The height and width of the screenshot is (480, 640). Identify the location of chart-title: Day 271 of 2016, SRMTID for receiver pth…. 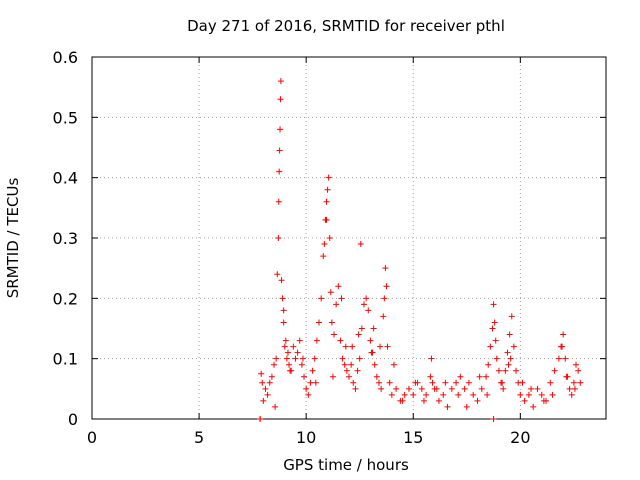
(346, 26).